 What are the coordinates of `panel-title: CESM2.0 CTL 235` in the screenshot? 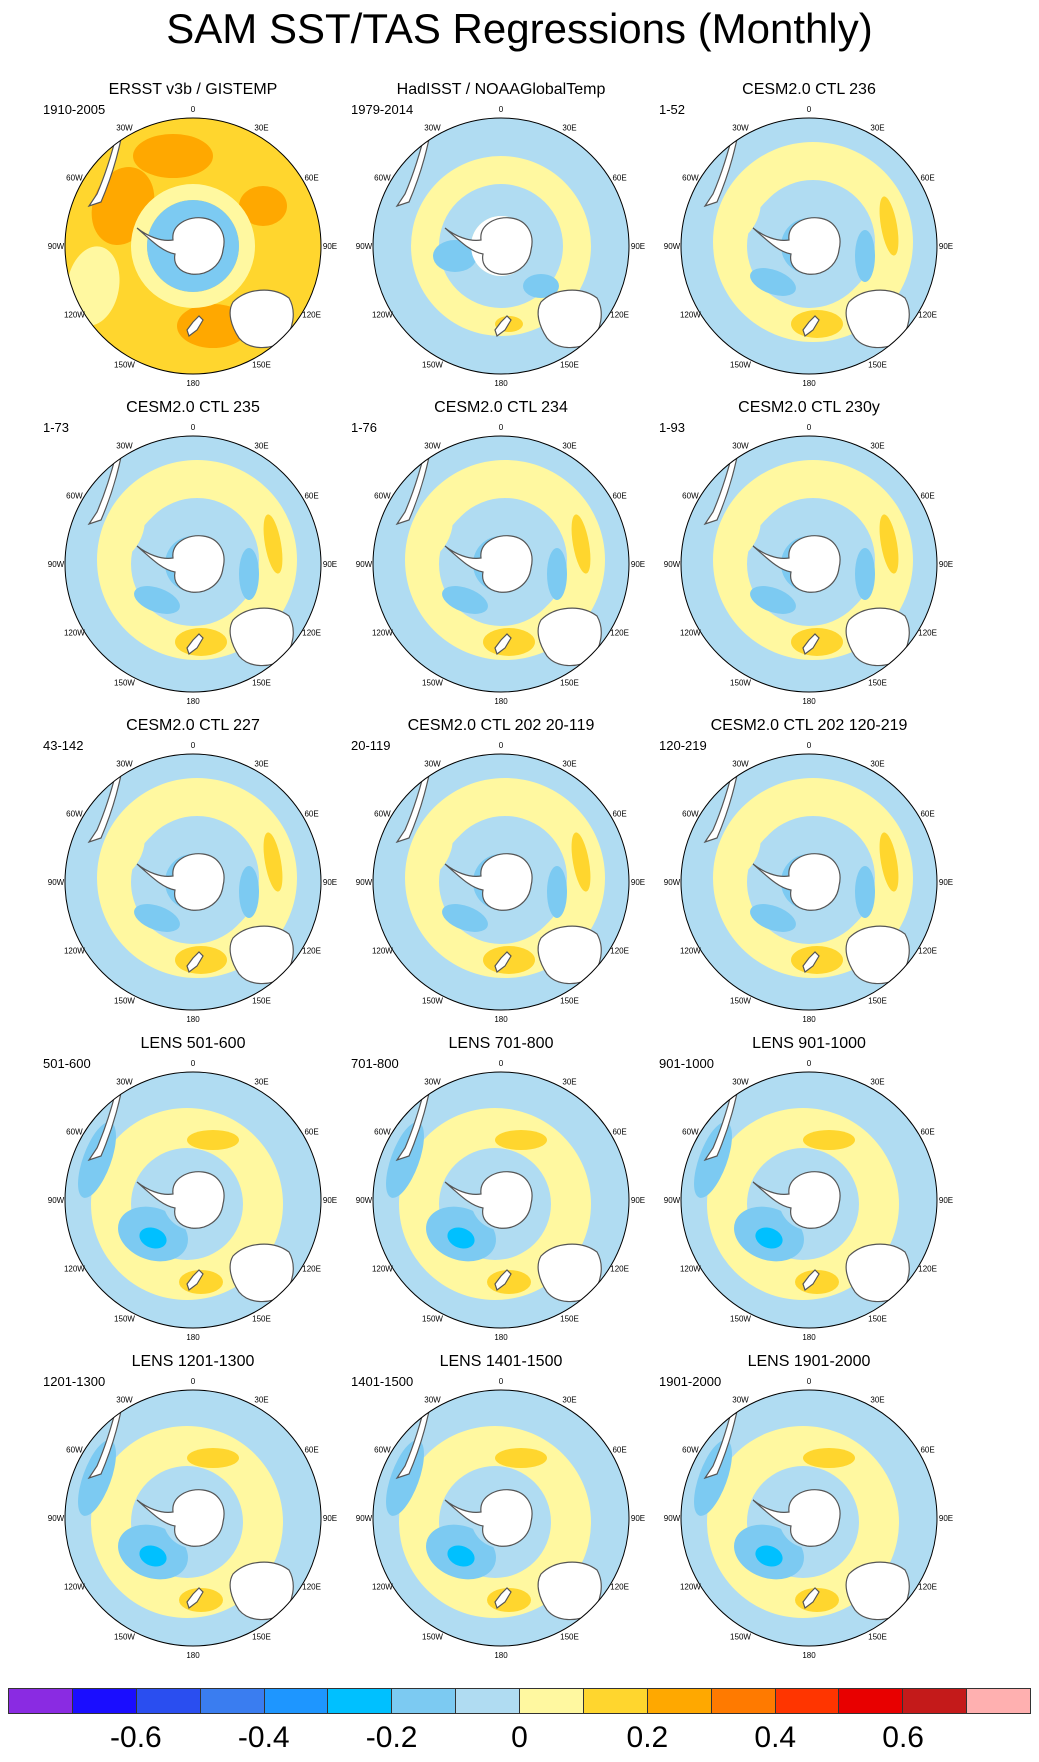 It's located at (193, 407).